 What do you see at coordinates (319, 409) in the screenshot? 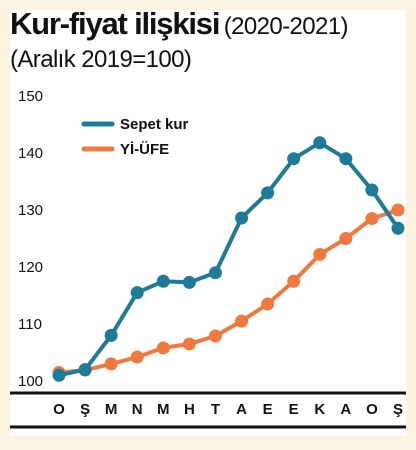
I see `x-tick-label: K` at bounding box center [319, 409].